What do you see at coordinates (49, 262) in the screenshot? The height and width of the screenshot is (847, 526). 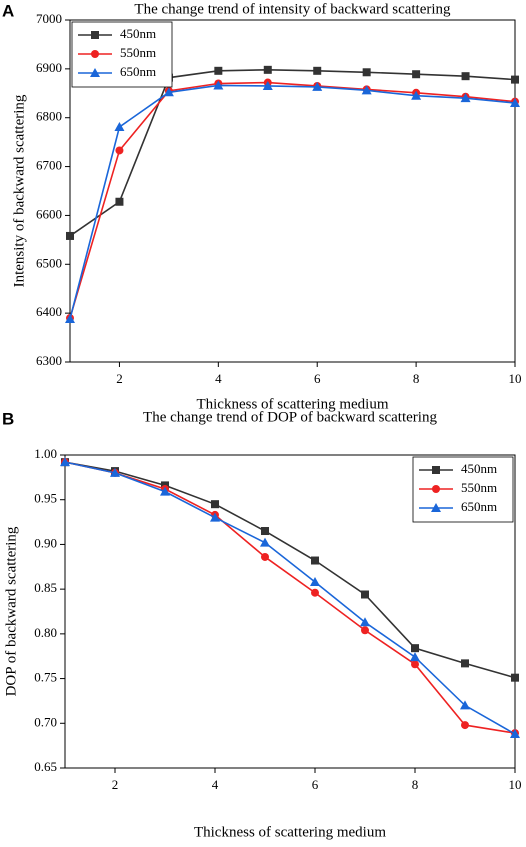 I see `y-tick-label: 6500` at bounding box center [49, 262].